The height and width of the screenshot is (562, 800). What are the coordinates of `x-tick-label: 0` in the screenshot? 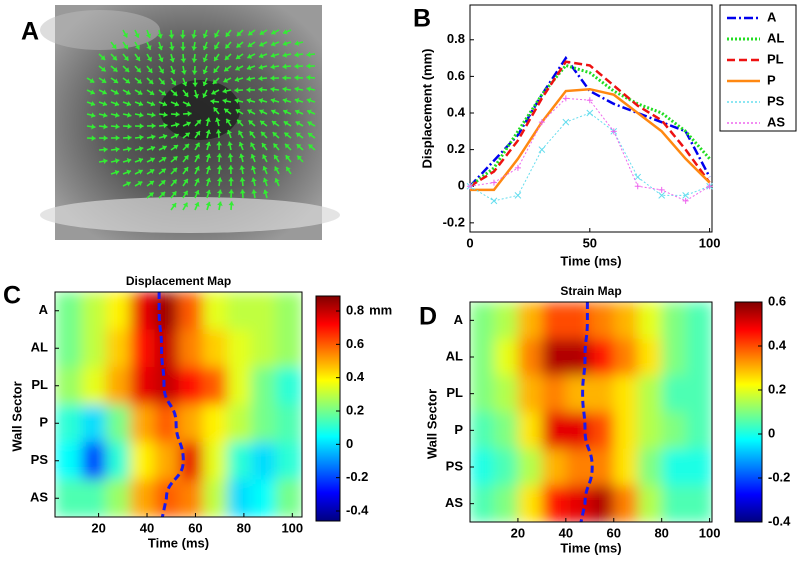 It's located at (469, 242).